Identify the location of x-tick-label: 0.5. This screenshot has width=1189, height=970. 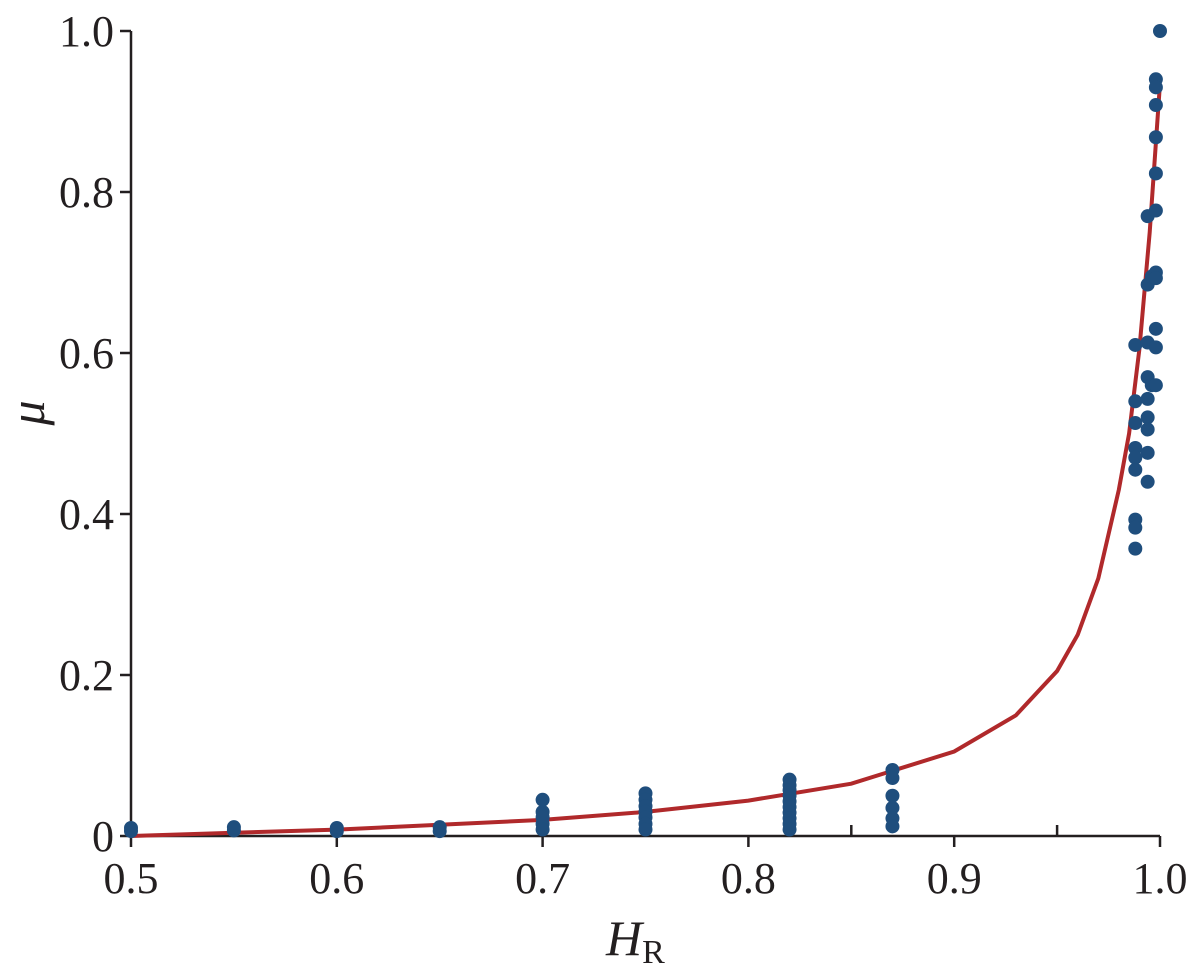
(131, 878).